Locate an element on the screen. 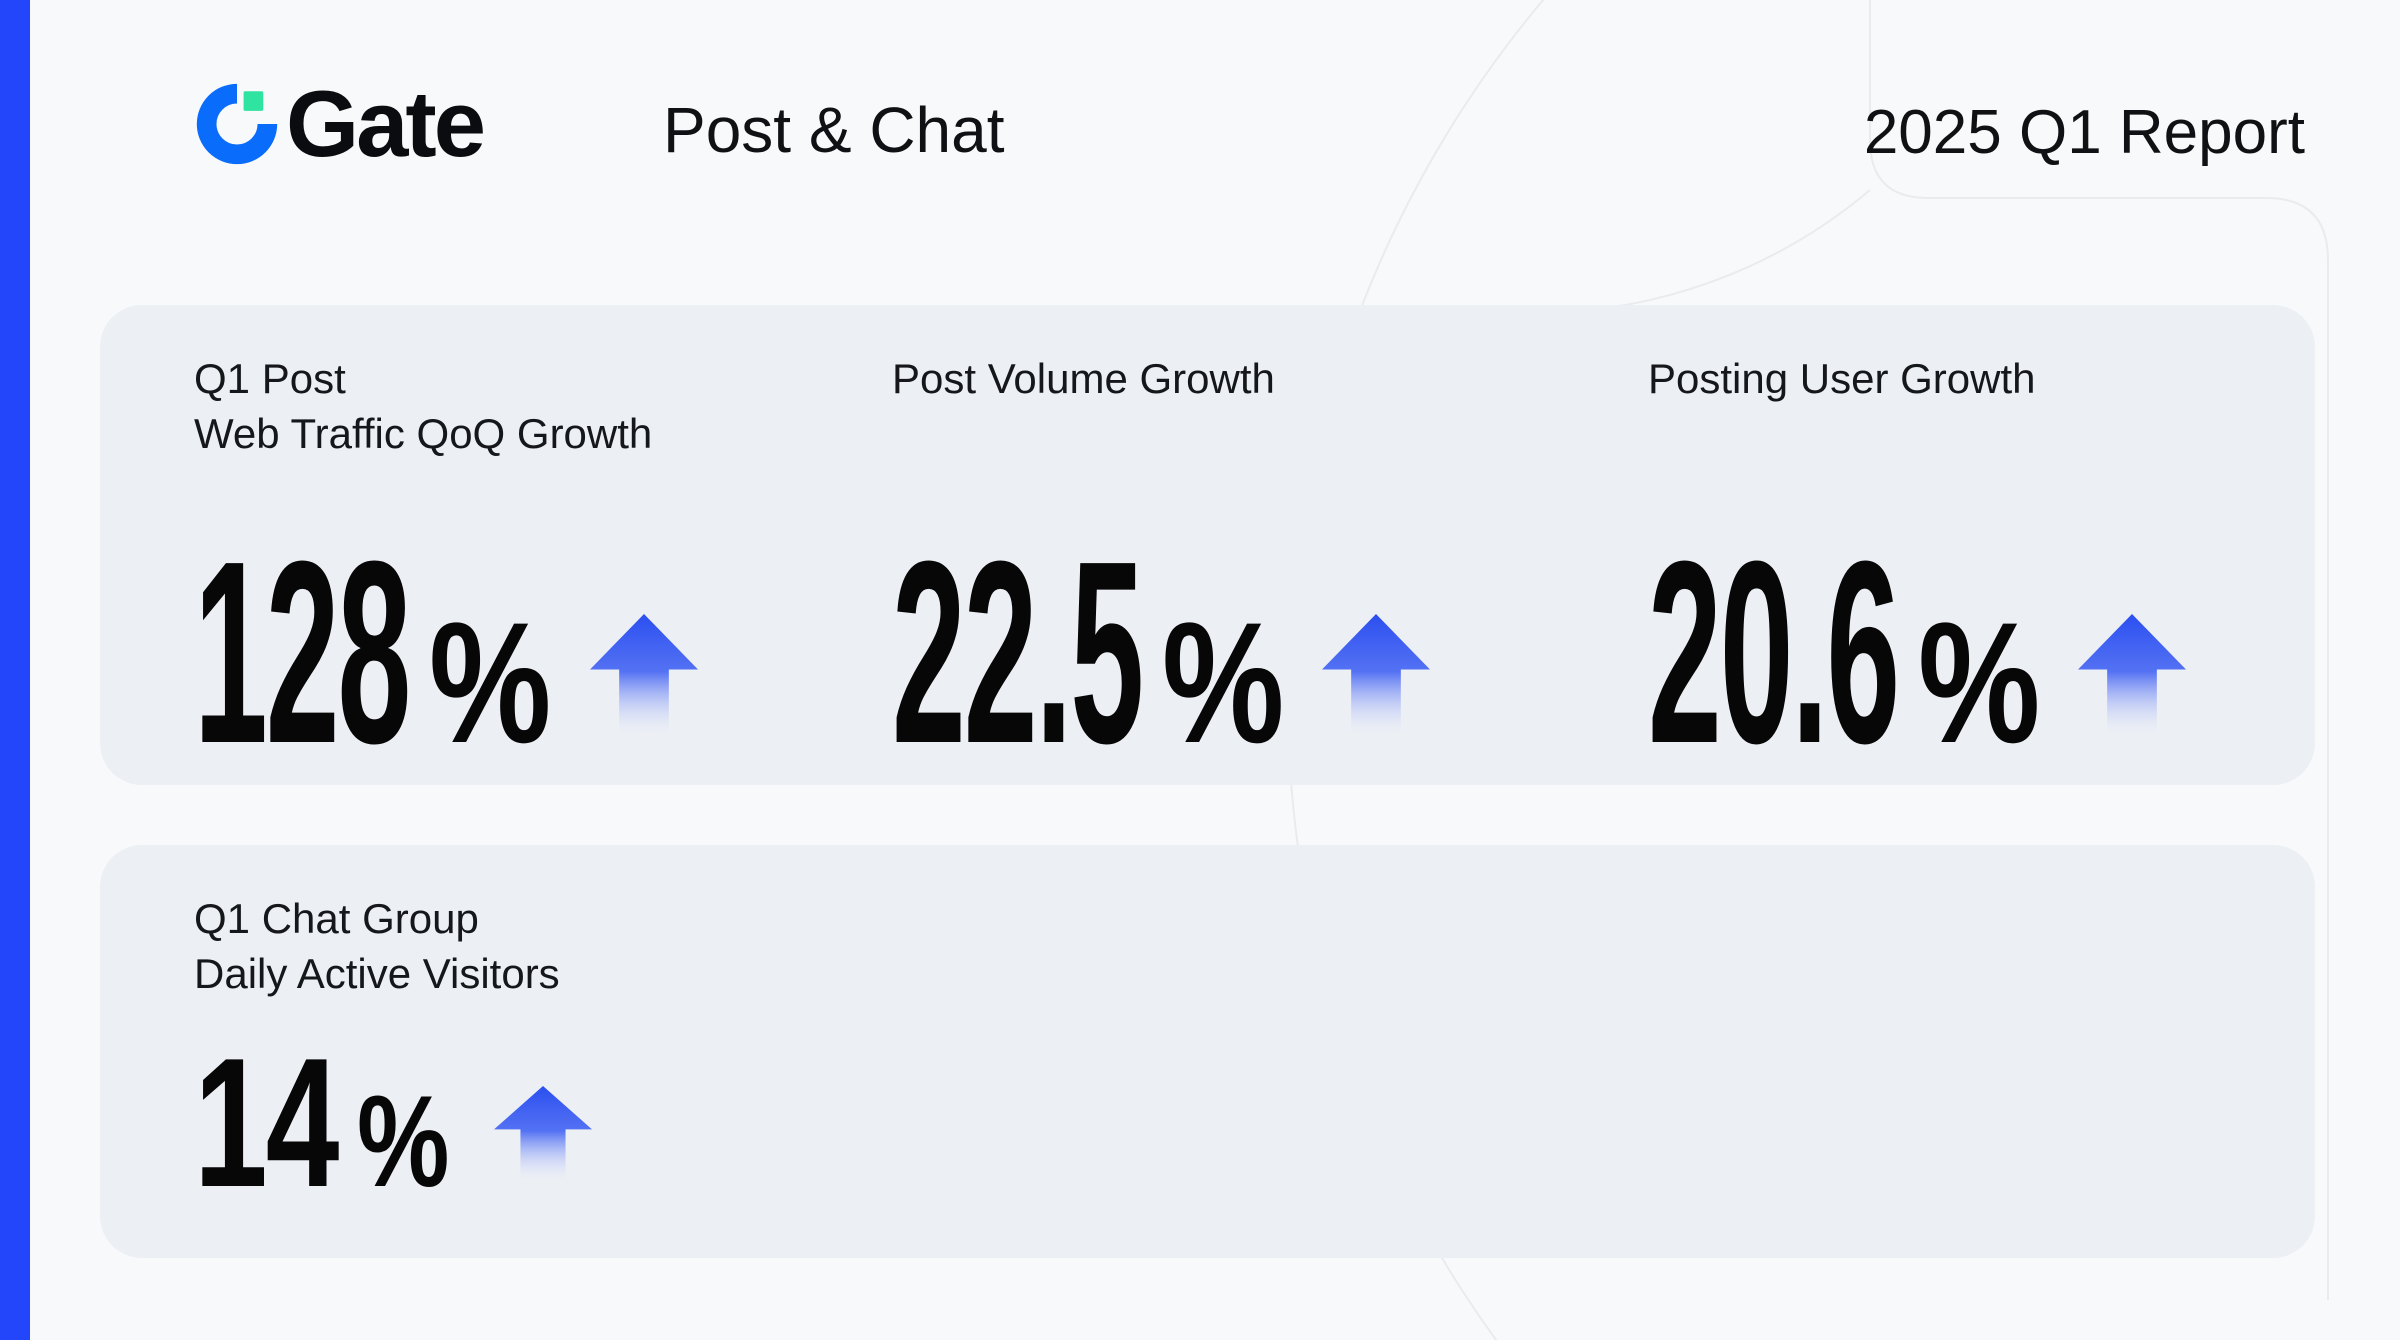 The height and width of the screenshot is (1340, 2400). stat-value: 14 is located at coordinates (266, 1122).